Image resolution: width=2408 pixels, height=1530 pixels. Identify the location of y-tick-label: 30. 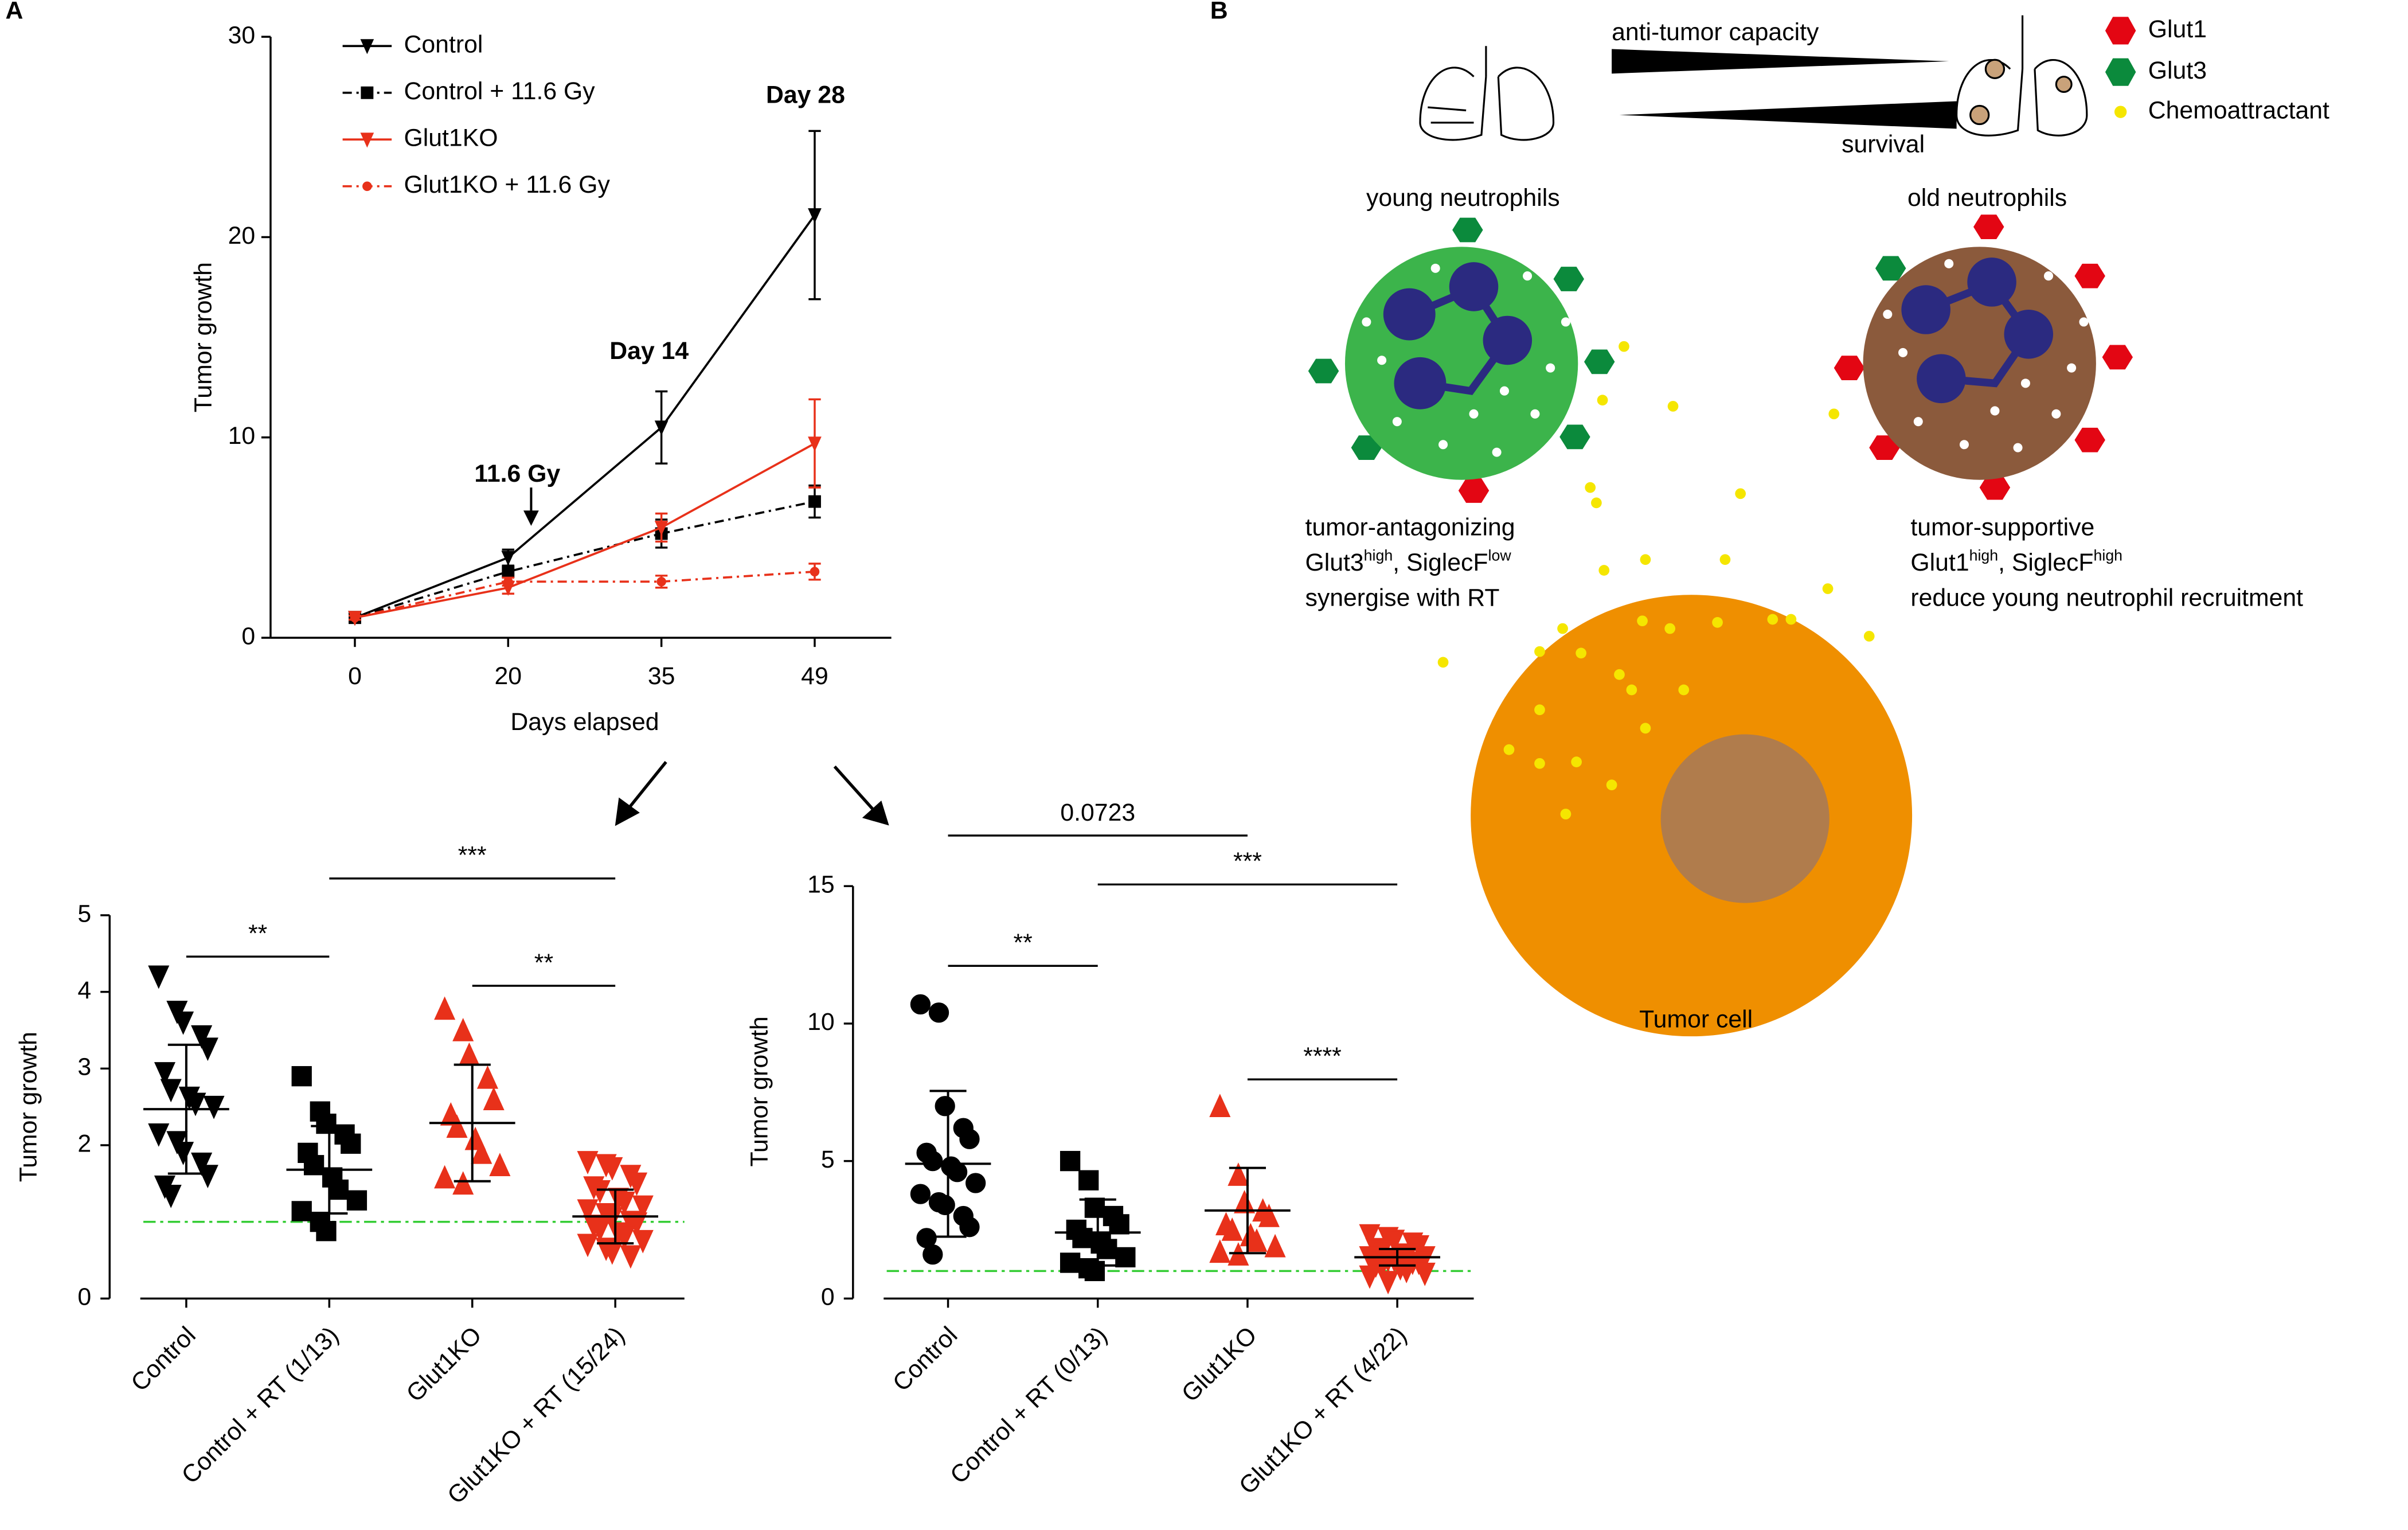
(242, 35).